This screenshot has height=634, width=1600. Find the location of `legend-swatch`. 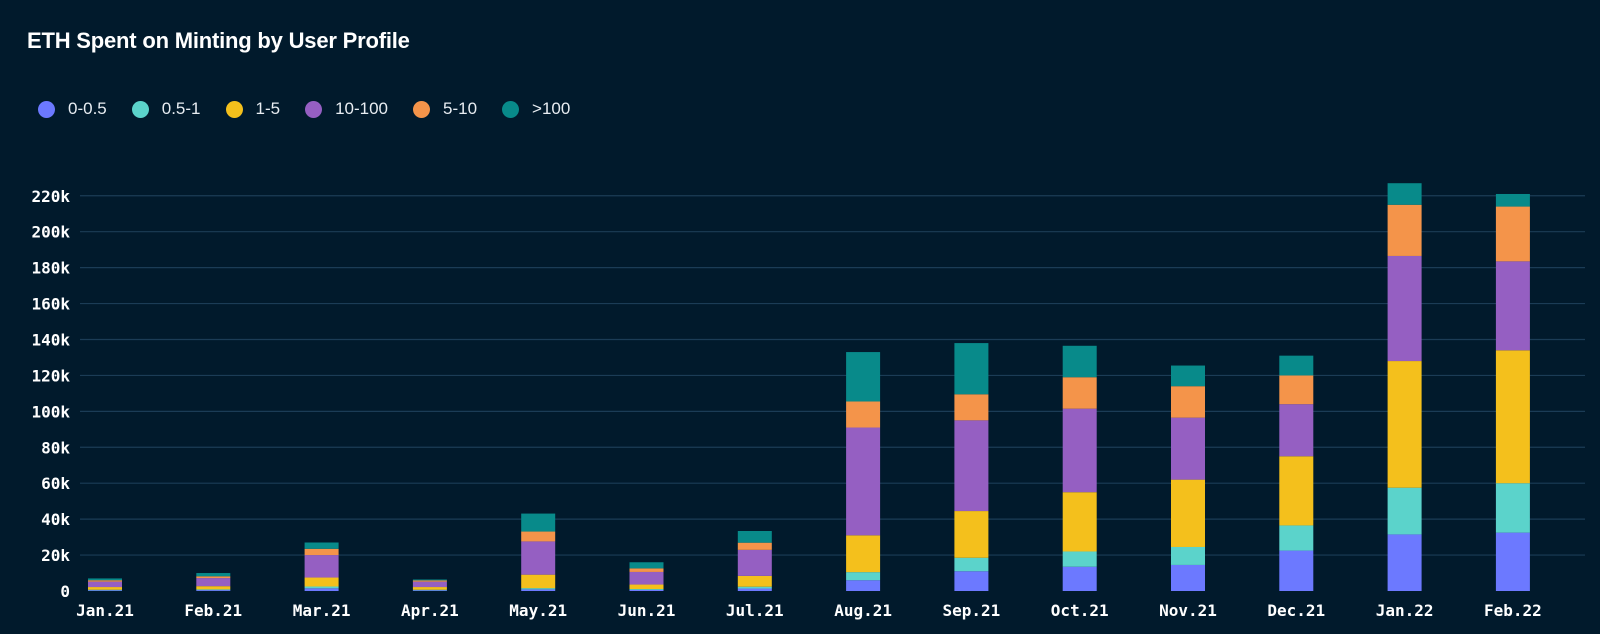

legend-swatch is located at coordinates (140, 109).